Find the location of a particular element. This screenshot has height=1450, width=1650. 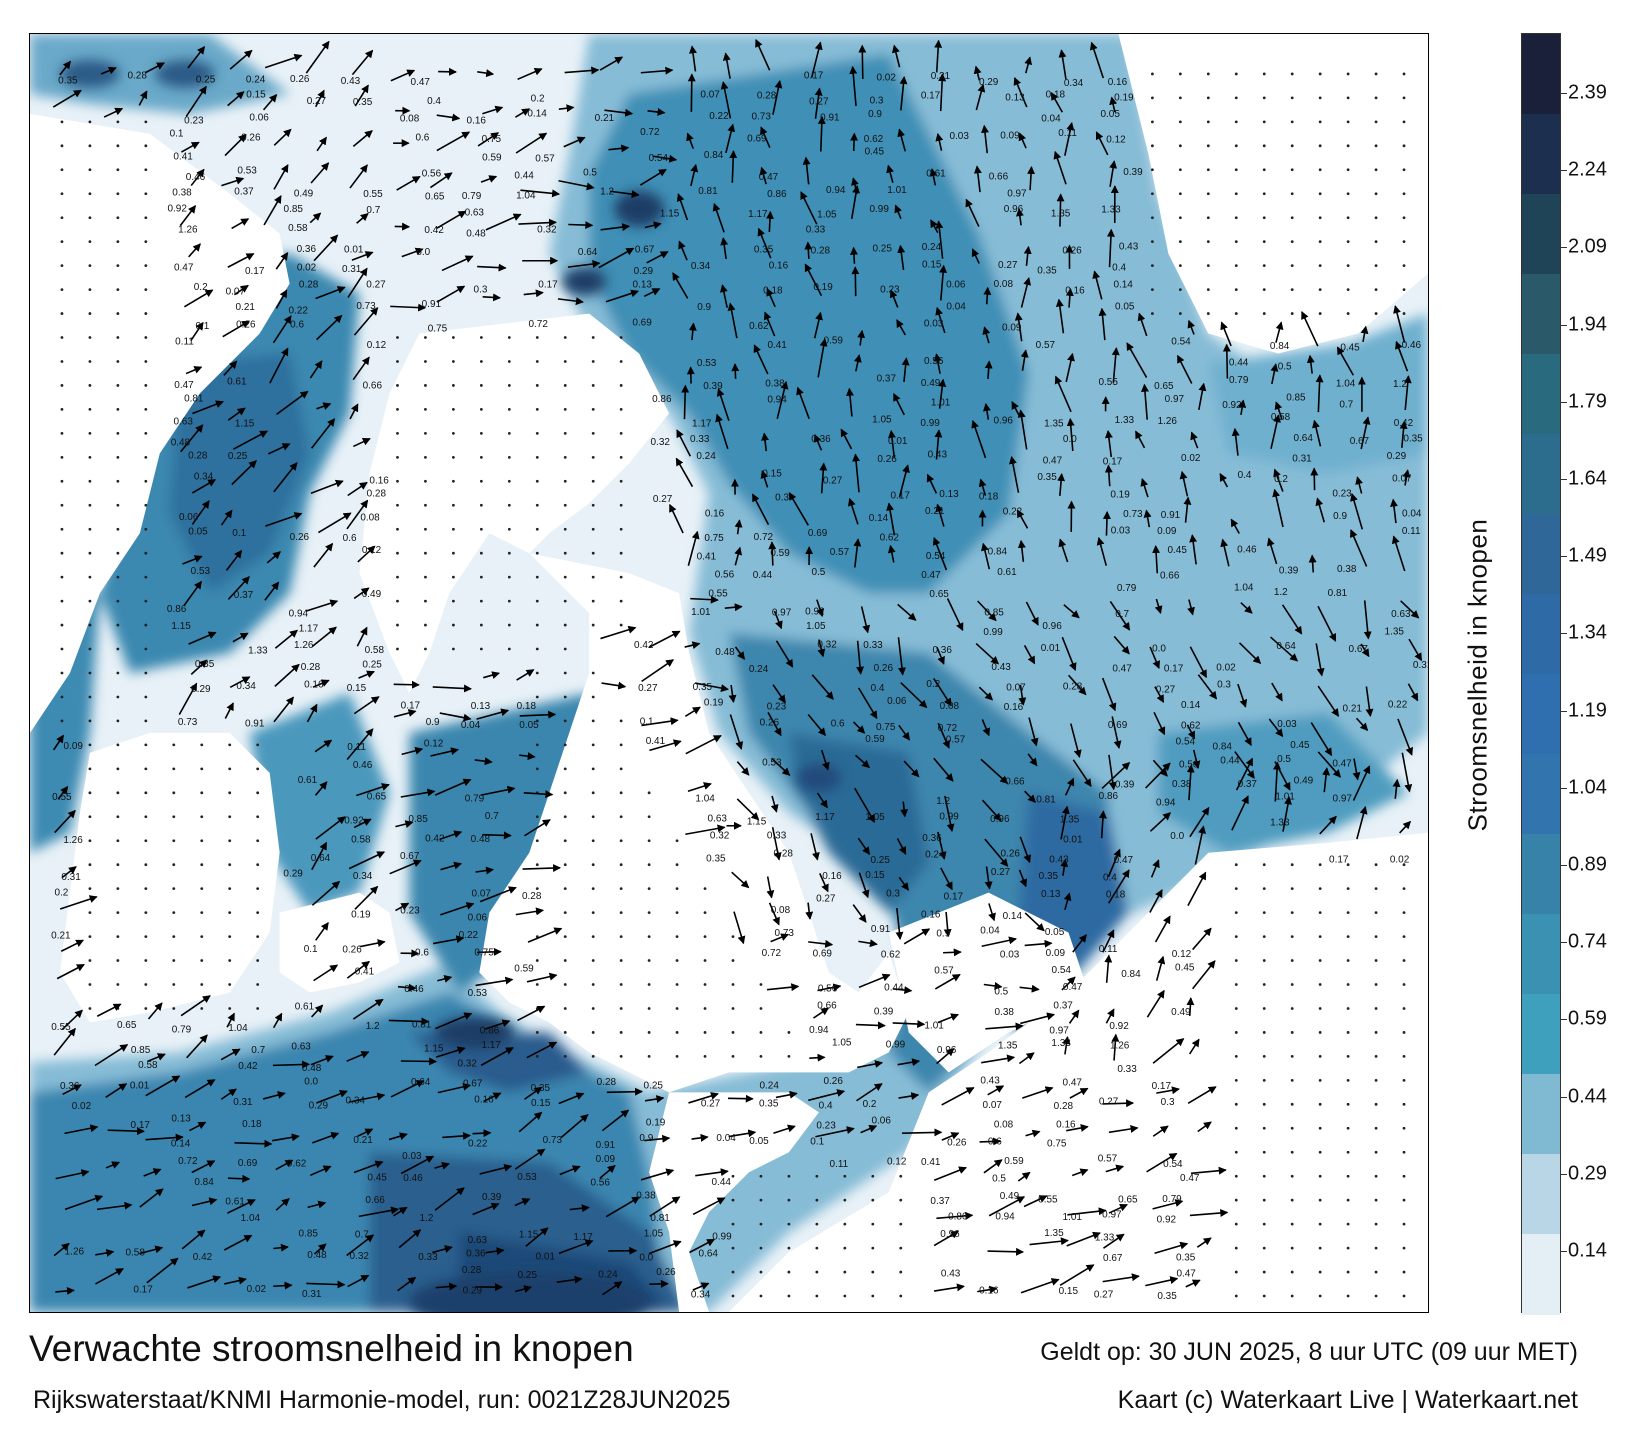

speed-label: 0.7 is located at coordinates (1346, 404).